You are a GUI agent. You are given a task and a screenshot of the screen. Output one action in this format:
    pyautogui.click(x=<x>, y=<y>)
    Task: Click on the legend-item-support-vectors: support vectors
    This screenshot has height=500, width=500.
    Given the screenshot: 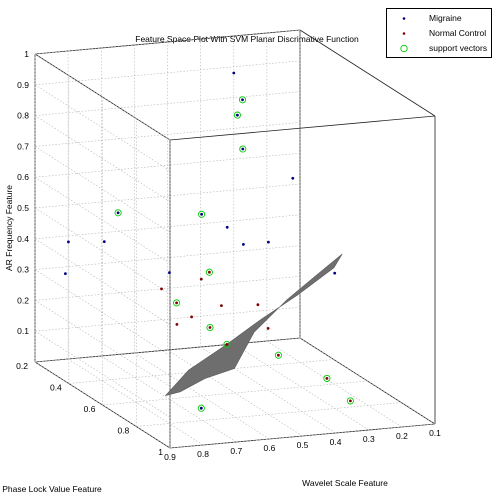 What is the action you would take?
    pyautogui.click(x=439, y=48)
    